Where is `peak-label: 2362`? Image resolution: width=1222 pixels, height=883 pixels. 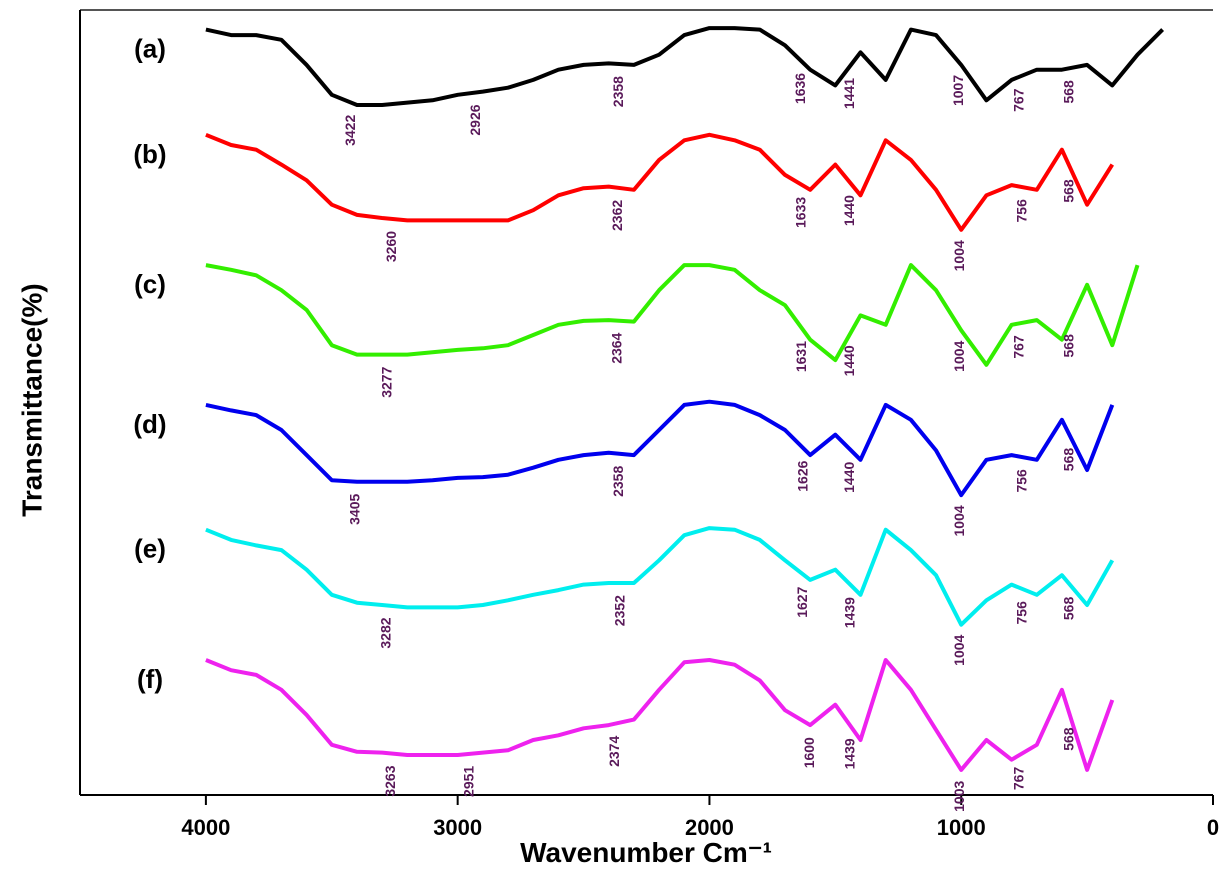
peak-label: 2362 is located at coordinates (617, 215).